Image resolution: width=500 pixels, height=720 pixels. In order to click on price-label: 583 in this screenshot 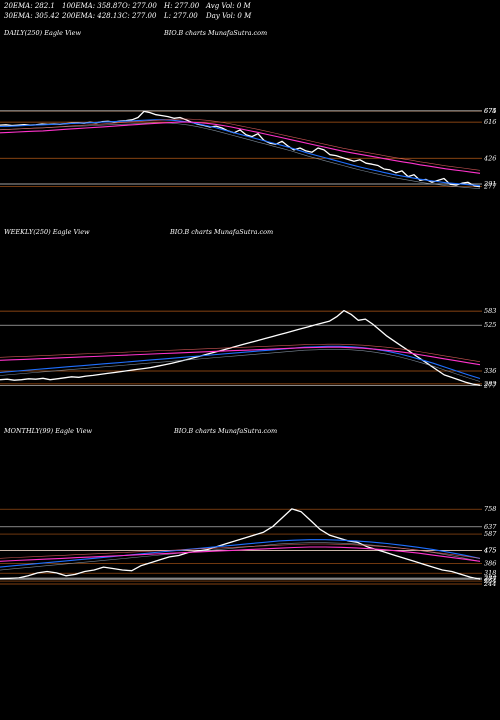, I will do `click(490, 311)`.